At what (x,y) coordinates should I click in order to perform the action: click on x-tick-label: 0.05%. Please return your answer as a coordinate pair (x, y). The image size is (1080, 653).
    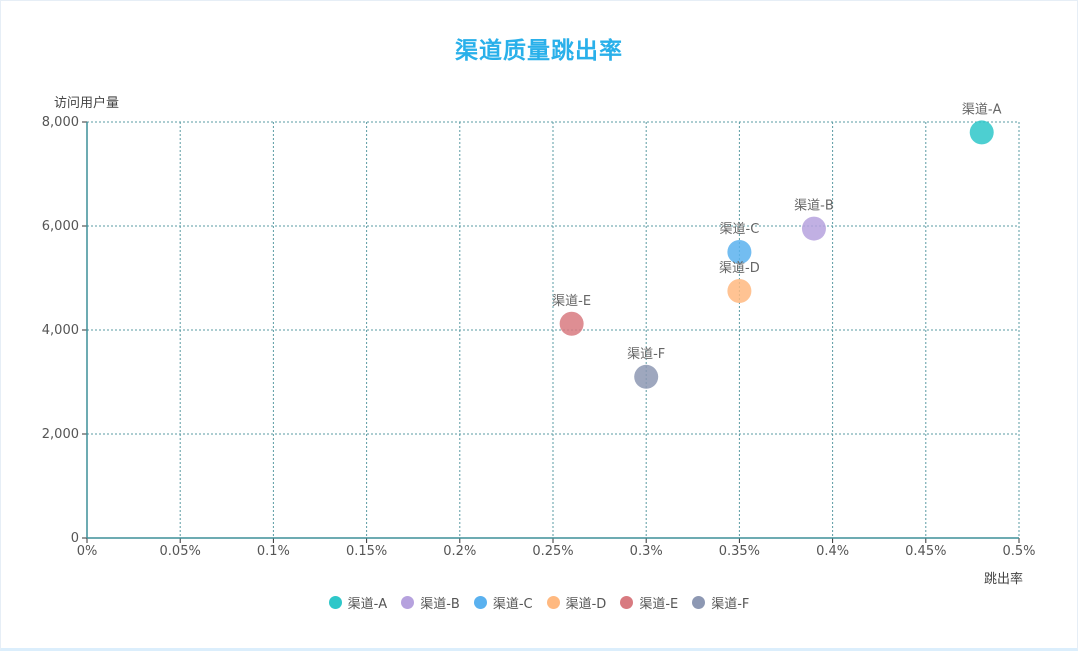
    Looking at the image, I should click on (180, 551).